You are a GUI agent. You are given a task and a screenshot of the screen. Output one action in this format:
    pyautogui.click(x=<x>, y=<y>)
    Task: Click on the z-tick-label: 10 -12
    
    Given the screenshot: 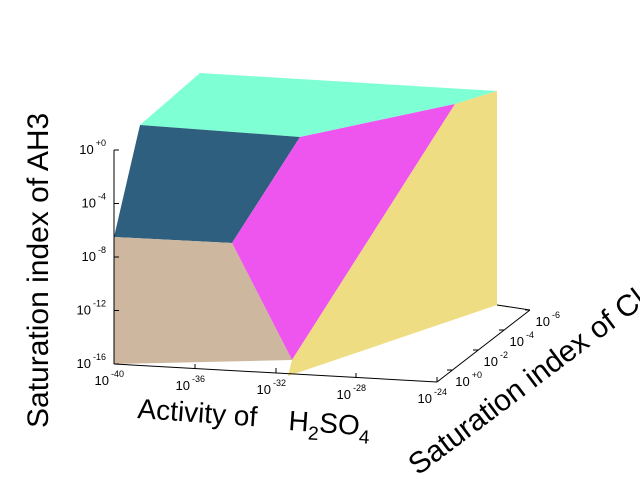 What is the action you would take?
    pyautogui.click(x=91, y=308)
    